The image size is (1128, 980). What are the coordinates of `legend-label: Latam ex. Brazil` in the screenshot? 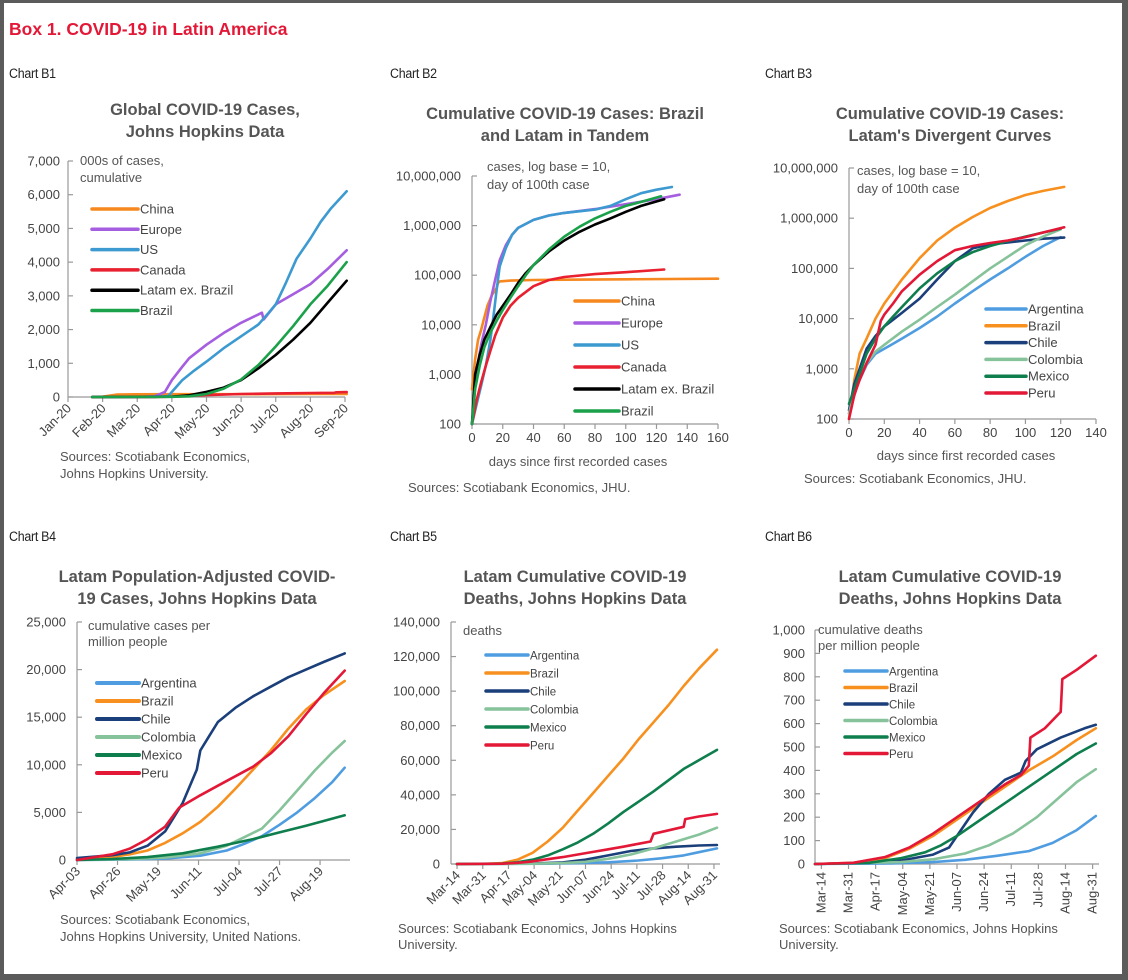 It's located at (667, 389).